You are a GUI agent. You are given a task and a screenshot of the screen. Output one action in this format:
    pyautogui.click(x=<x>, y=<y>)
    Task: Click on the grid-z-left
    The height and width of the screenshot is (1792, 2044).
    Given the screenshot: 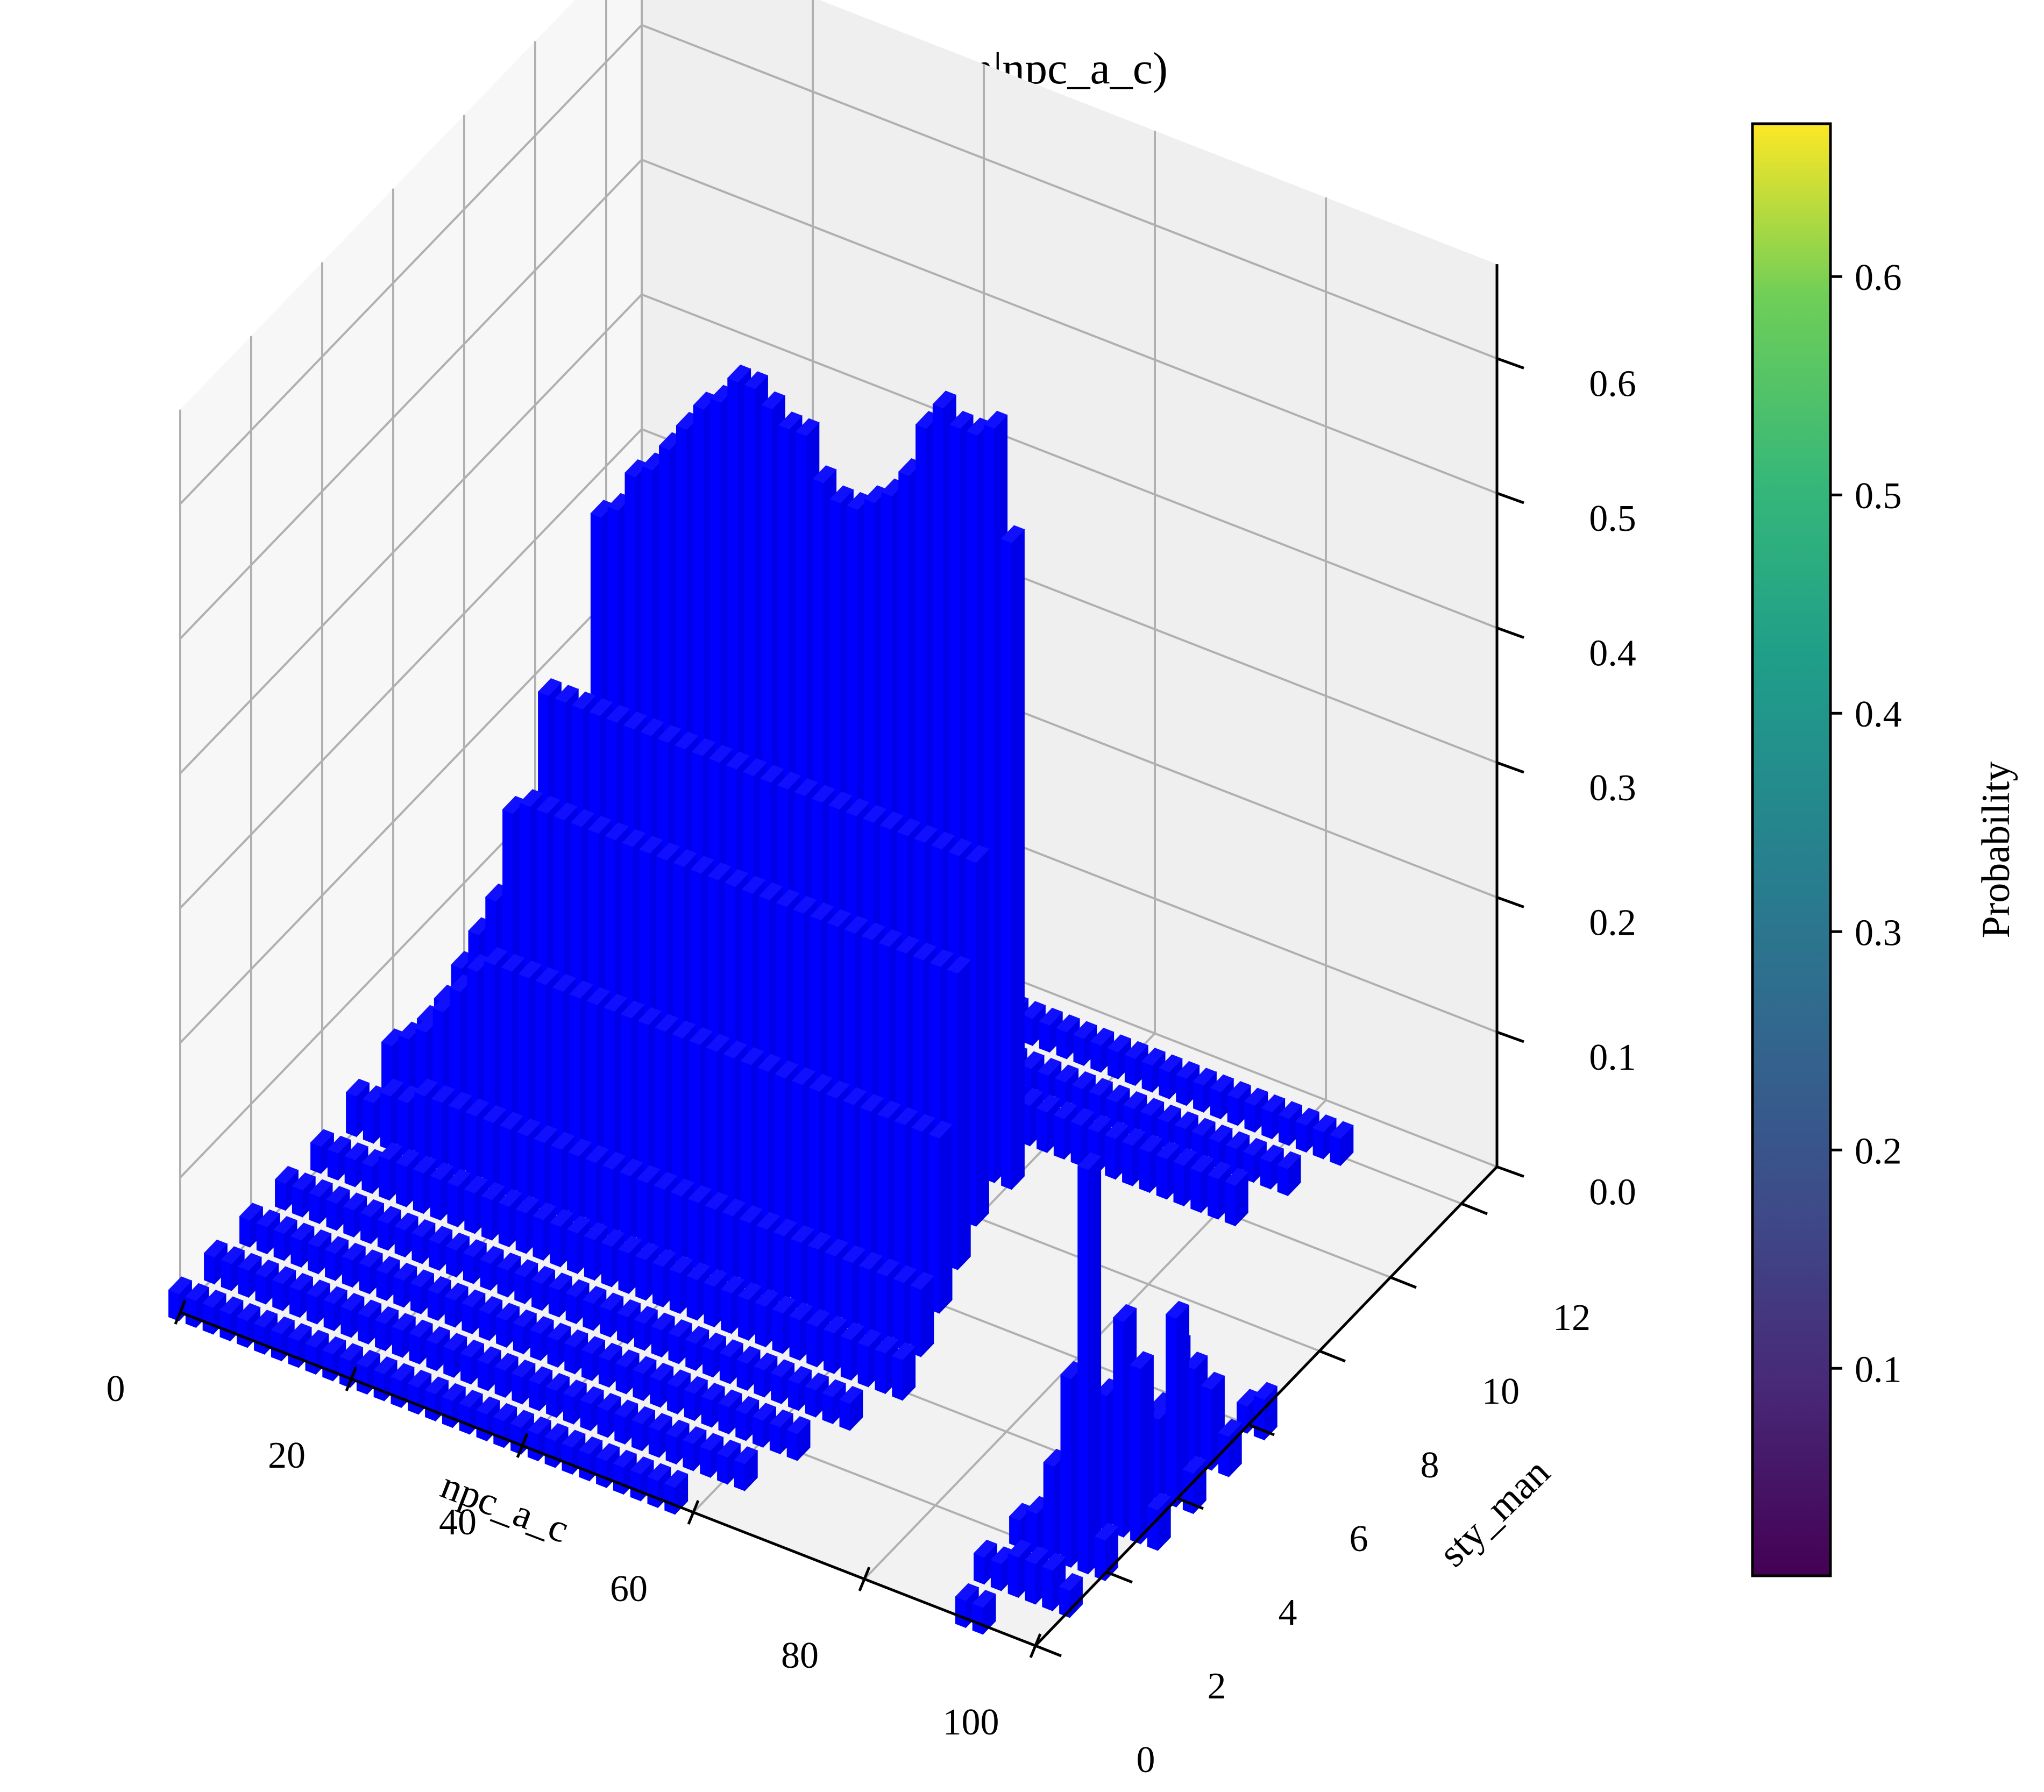 What is the action you would take?
    pyautogui.click(x=411, y=668)
    